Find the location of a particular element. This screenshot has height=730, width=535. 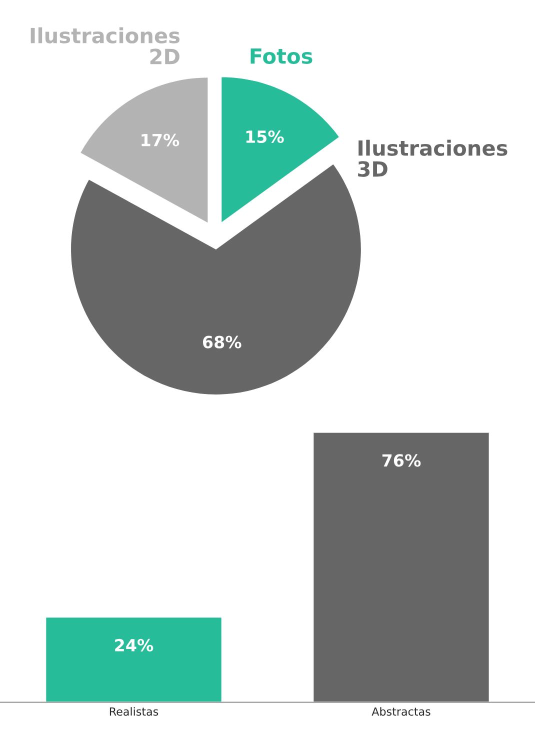

data-label: 76% is located at coordinates (401, 460).